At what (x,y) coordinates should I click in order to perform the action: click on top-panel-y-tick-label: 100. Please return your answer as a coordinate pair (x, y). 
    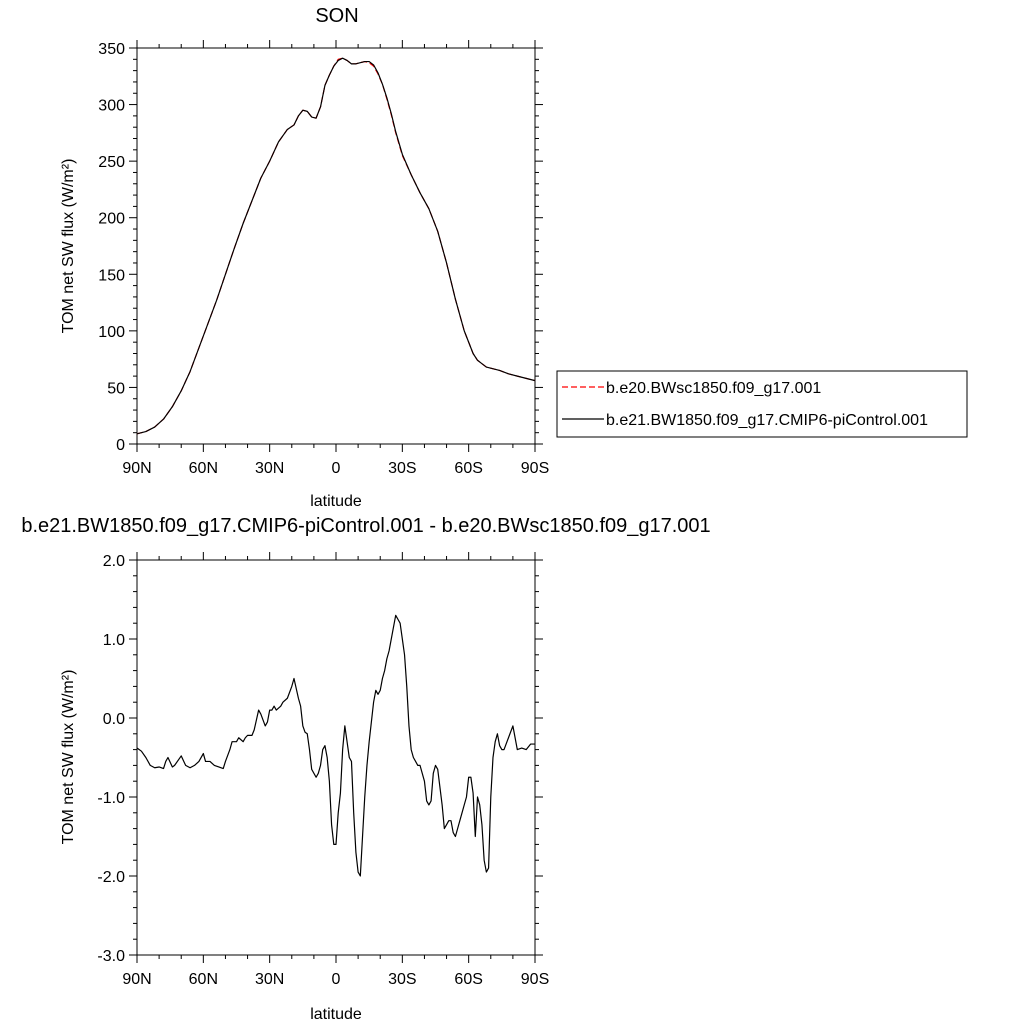
    Looking at the image, I should click on (111, 332).